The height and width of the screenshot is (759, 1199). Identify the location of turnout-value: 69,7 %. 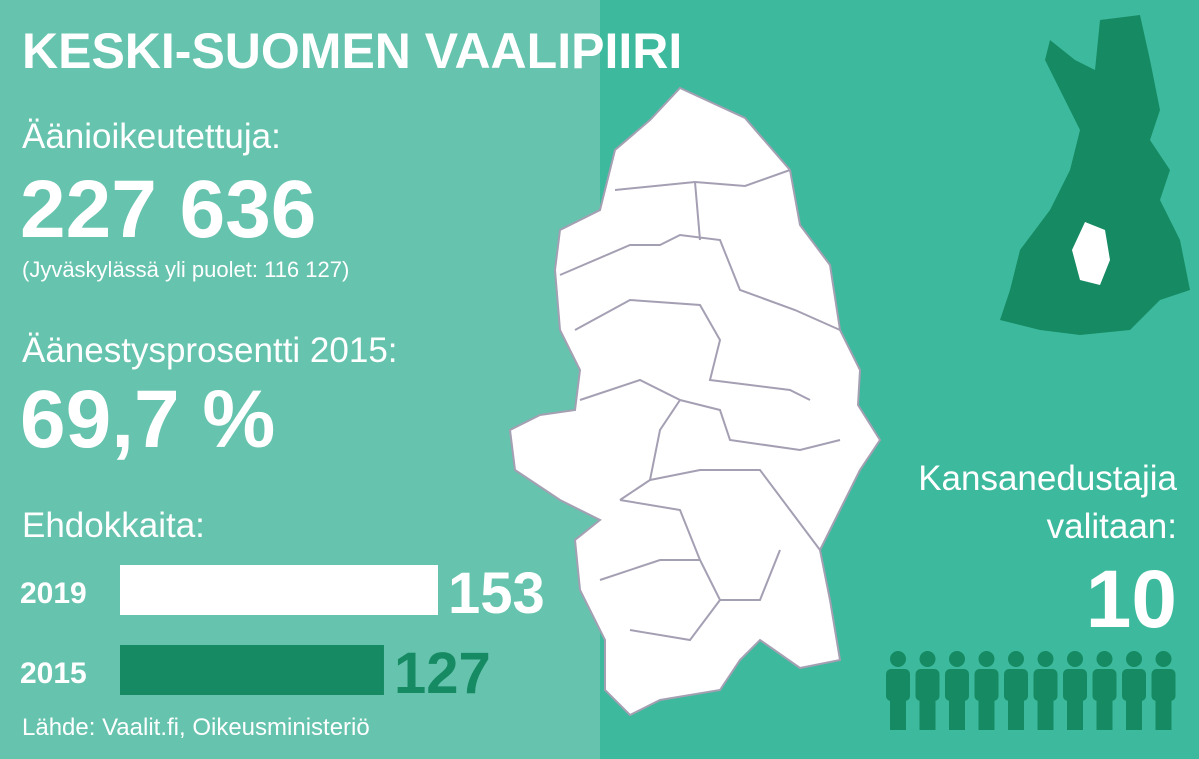
(147, 419).